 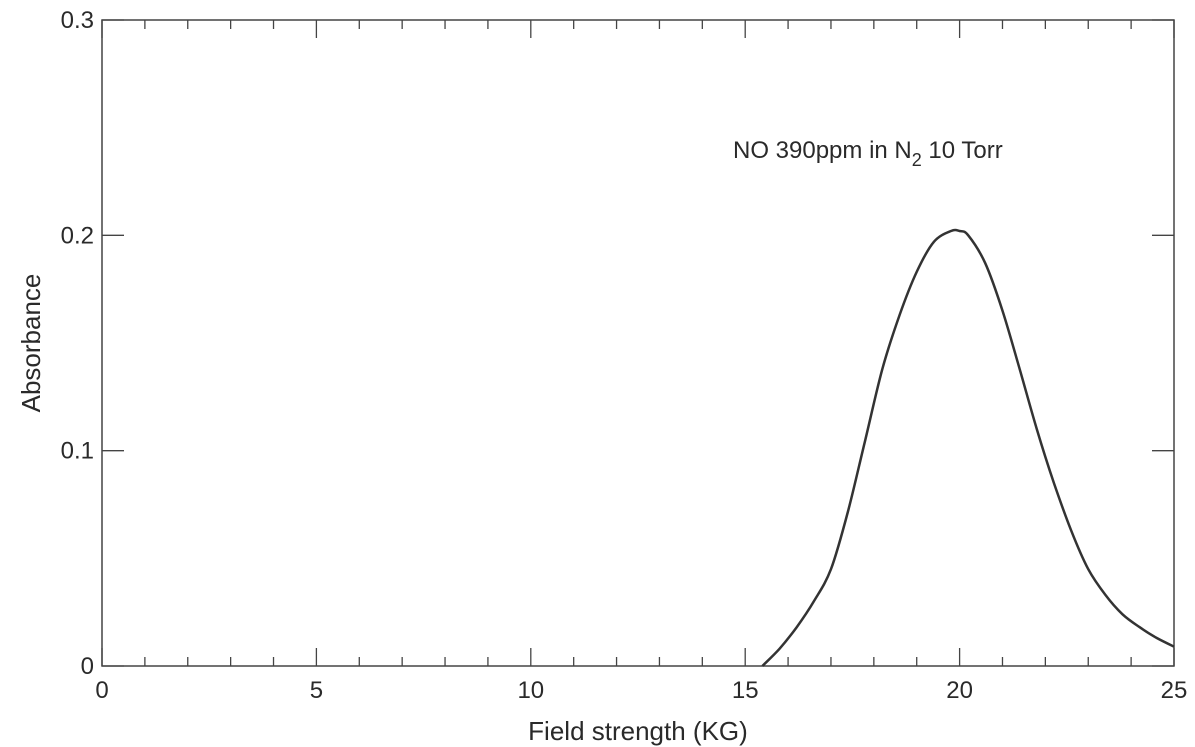 I want to click on y-tick-label: 0.2, so click(x=77, y=235).